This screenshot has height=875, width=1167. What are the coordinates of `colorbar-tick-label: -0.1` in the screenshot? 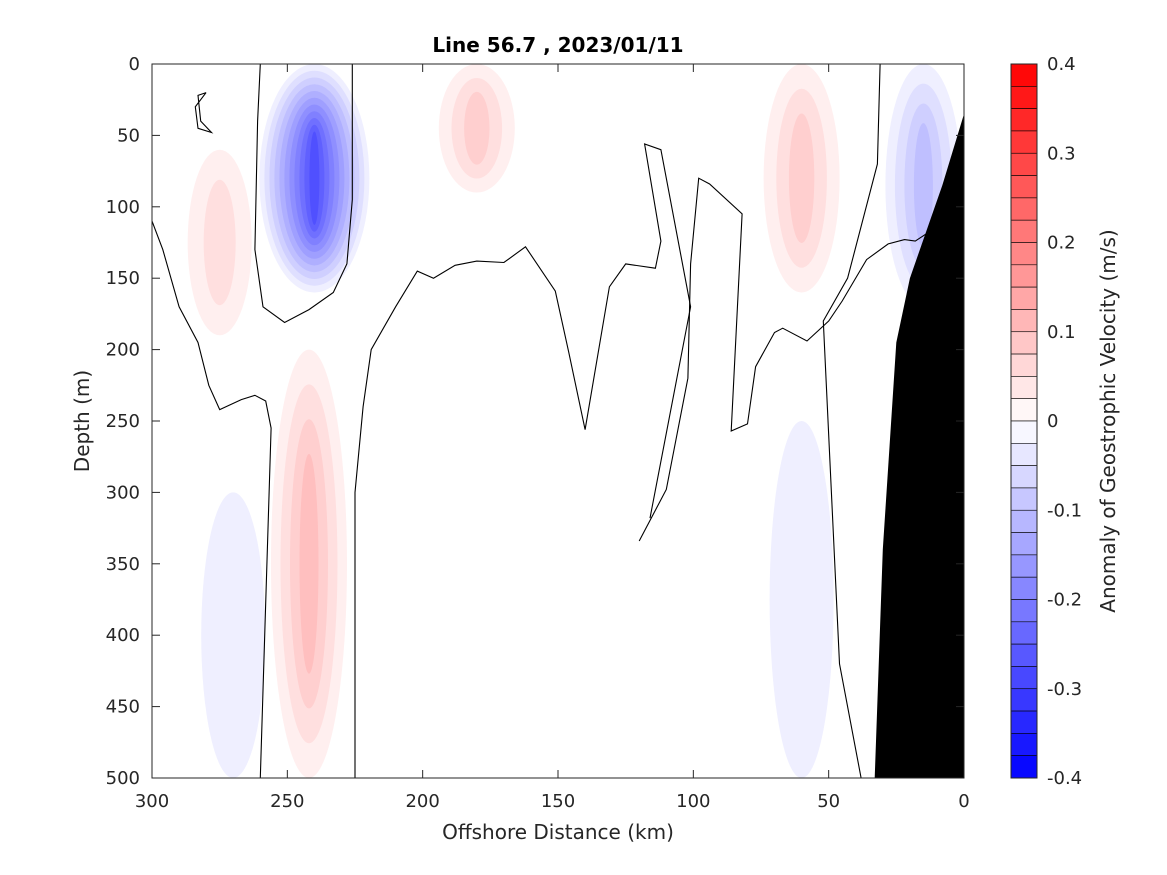 It's located at (1064, 510).